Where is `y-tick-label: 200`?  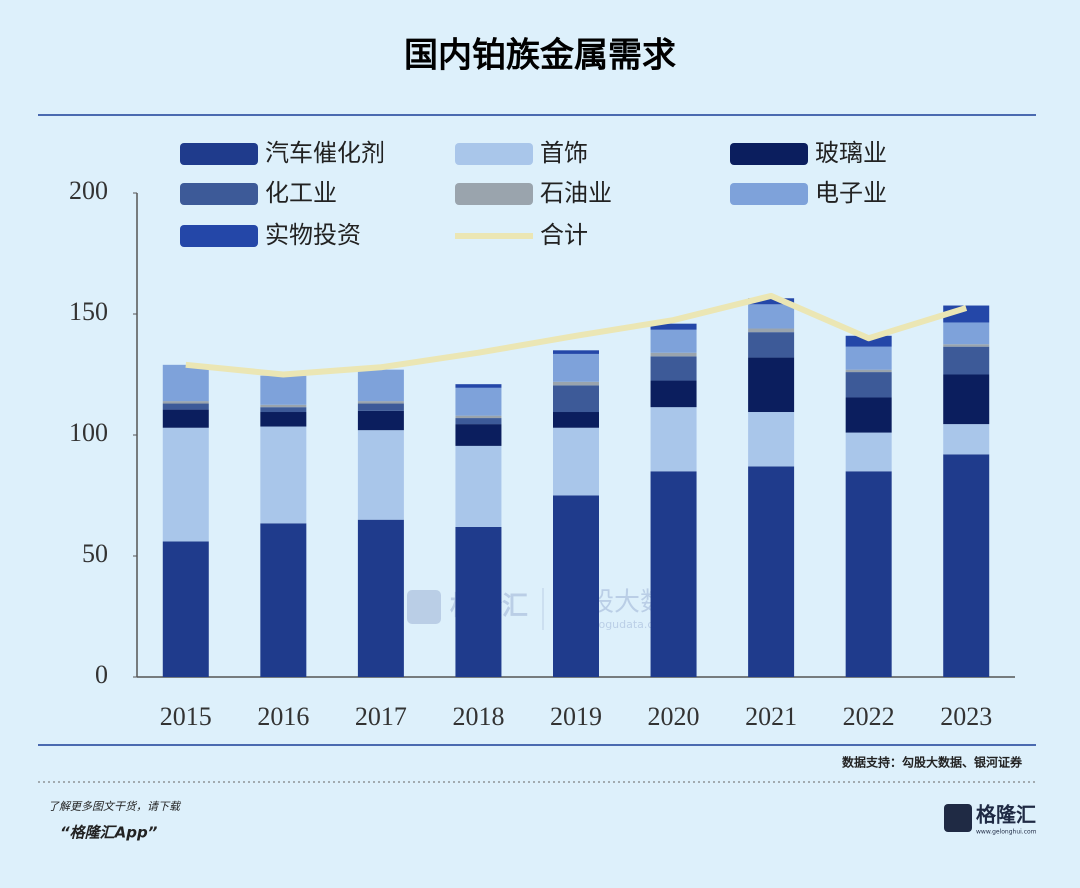
y-tick-label: 200 is located at coordinates (88, 190).